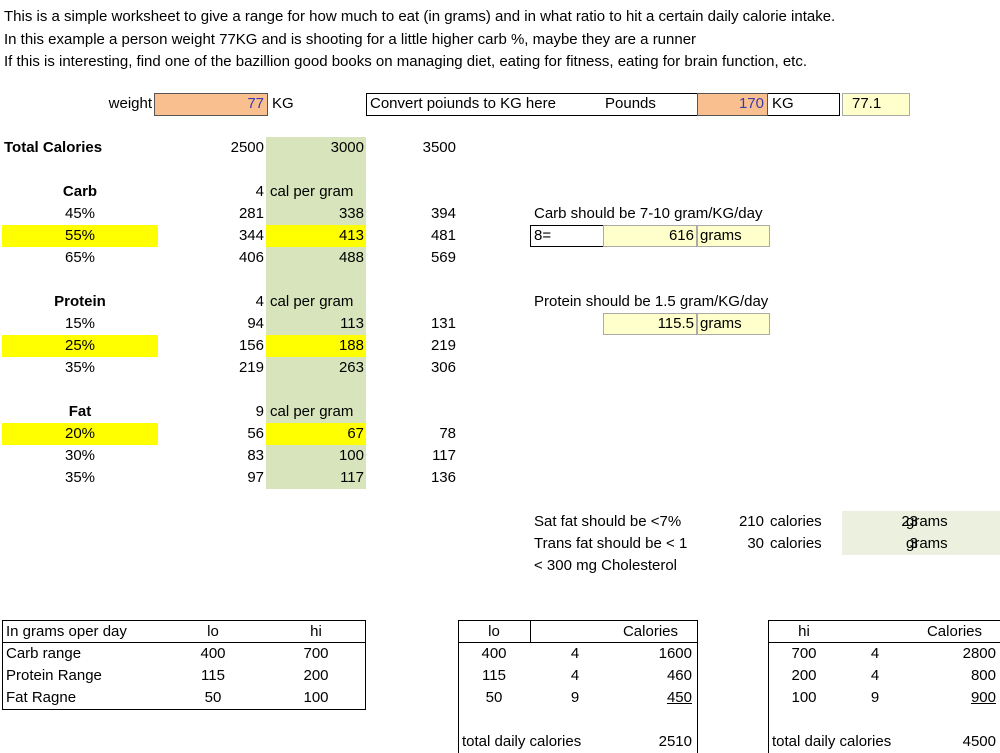 The image size is (1000, 753). What do you see at coordinates (213, 697) in the screenshot?
I see `range-fat-lo: 50` at bounding box center [213, 697].